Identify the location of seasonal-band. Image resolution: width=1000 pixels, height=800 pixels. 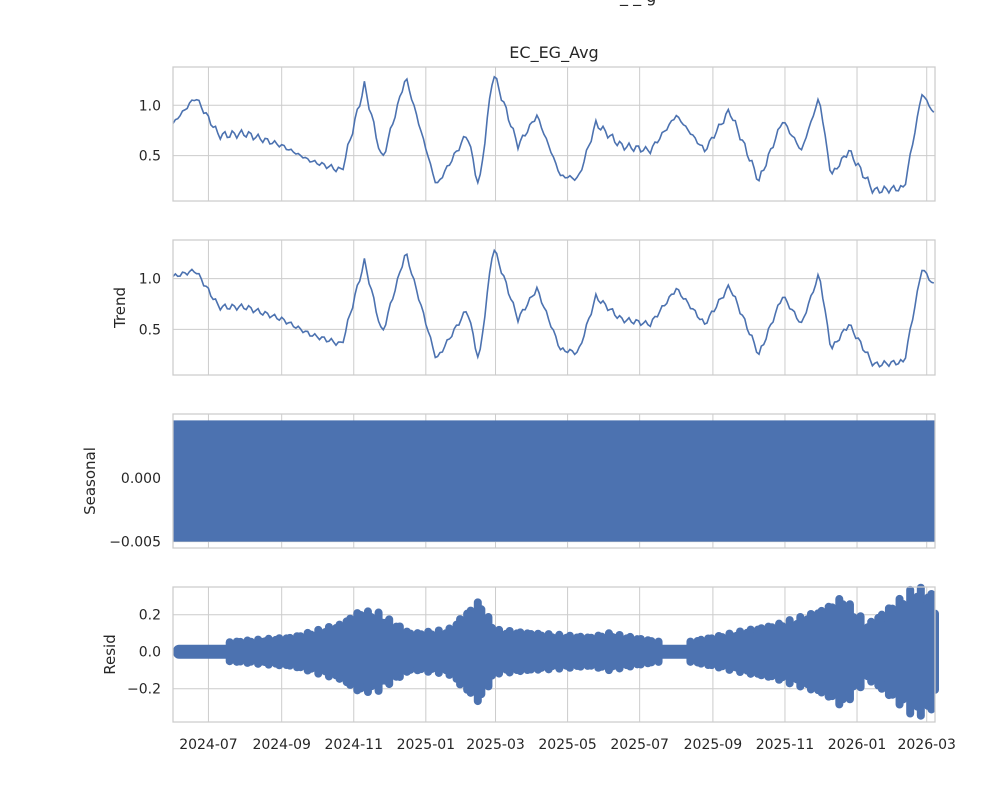
(554, 481).